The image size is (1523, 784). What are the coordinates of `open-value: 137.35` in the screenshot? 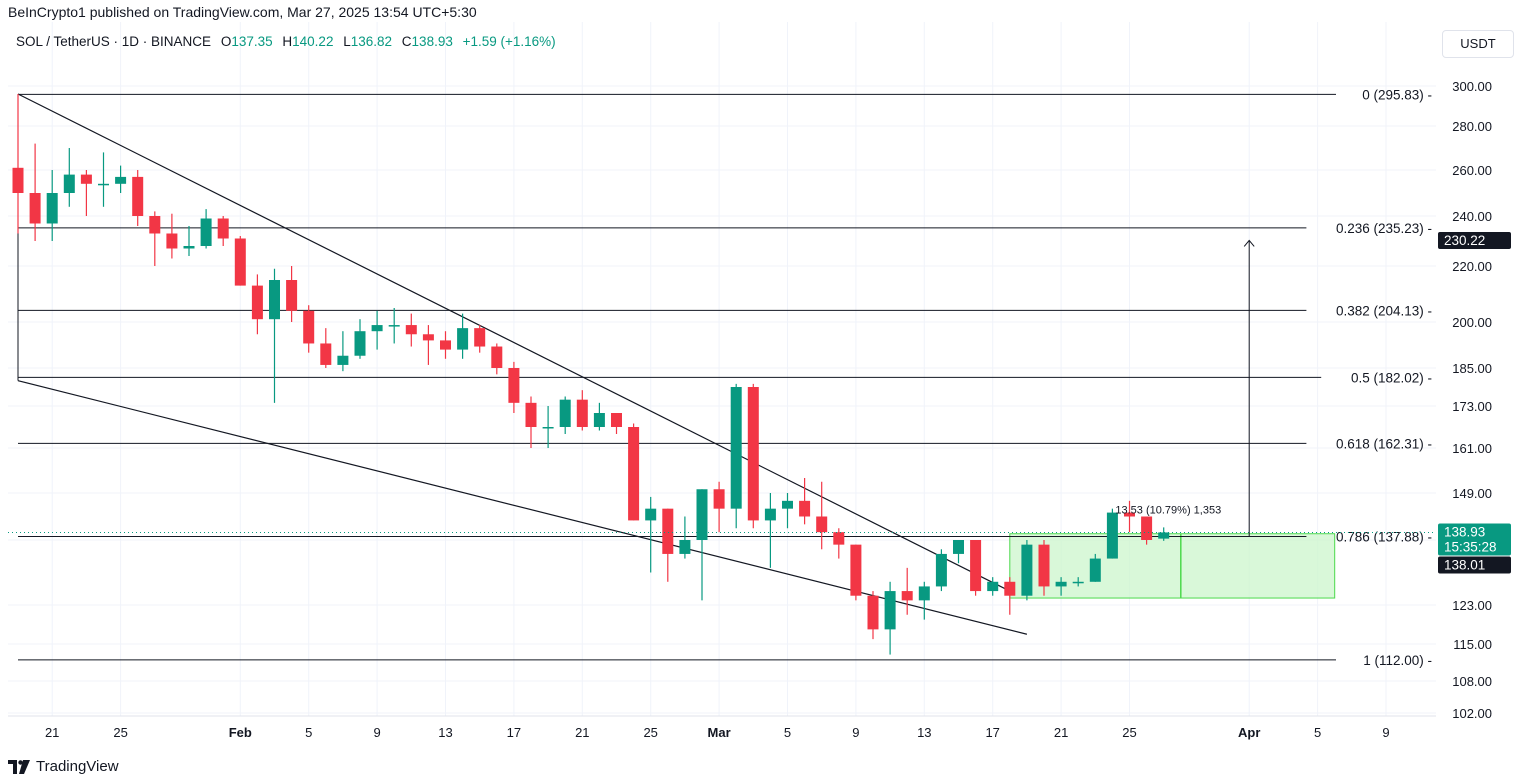 It's located at (252, 41).